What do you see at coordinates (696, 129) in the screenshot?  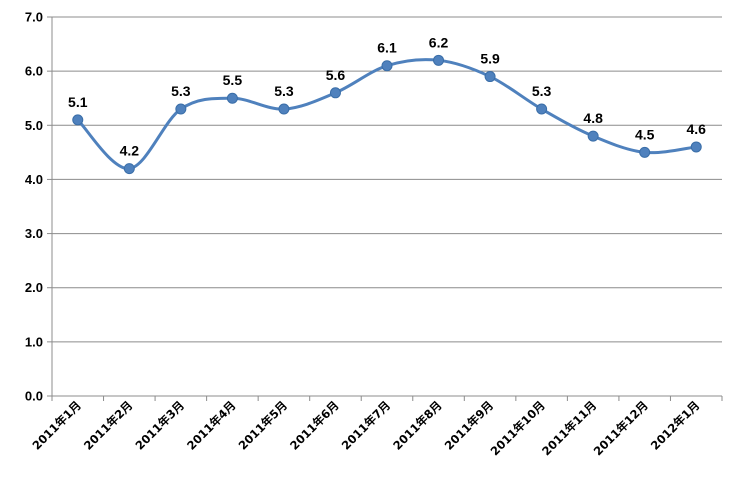 I see `data-label: 4.6` at bounding box center [696, 129].